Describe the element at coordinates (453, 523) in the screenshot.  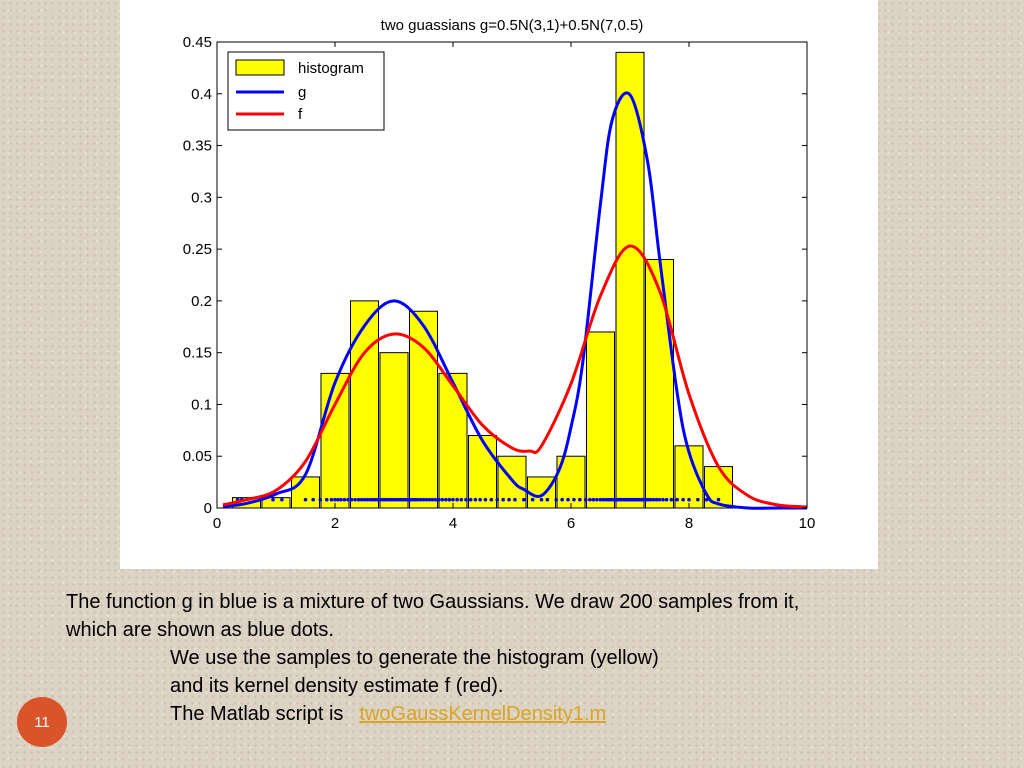
I see `x-tick-label: 4` at that location.